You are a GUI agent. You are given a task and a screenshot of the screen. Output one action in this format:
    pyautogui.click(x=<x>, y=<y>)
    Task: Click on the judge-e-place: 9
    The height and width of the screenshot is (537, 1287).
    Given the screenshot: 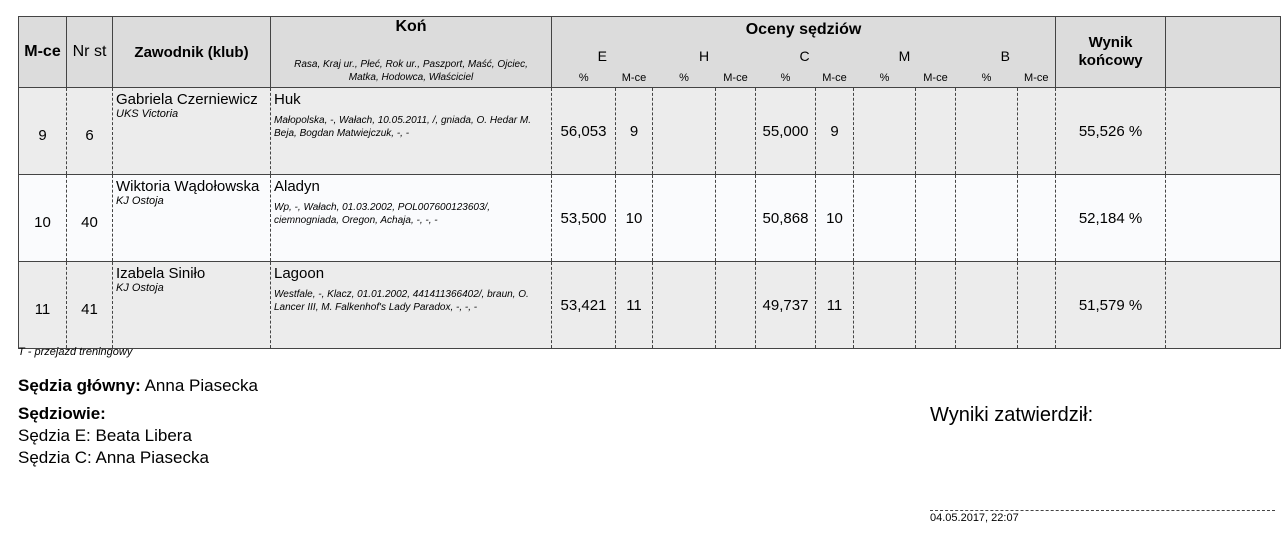 What is the action you would take?
    pyautogui.click(x=634, y=131)
    